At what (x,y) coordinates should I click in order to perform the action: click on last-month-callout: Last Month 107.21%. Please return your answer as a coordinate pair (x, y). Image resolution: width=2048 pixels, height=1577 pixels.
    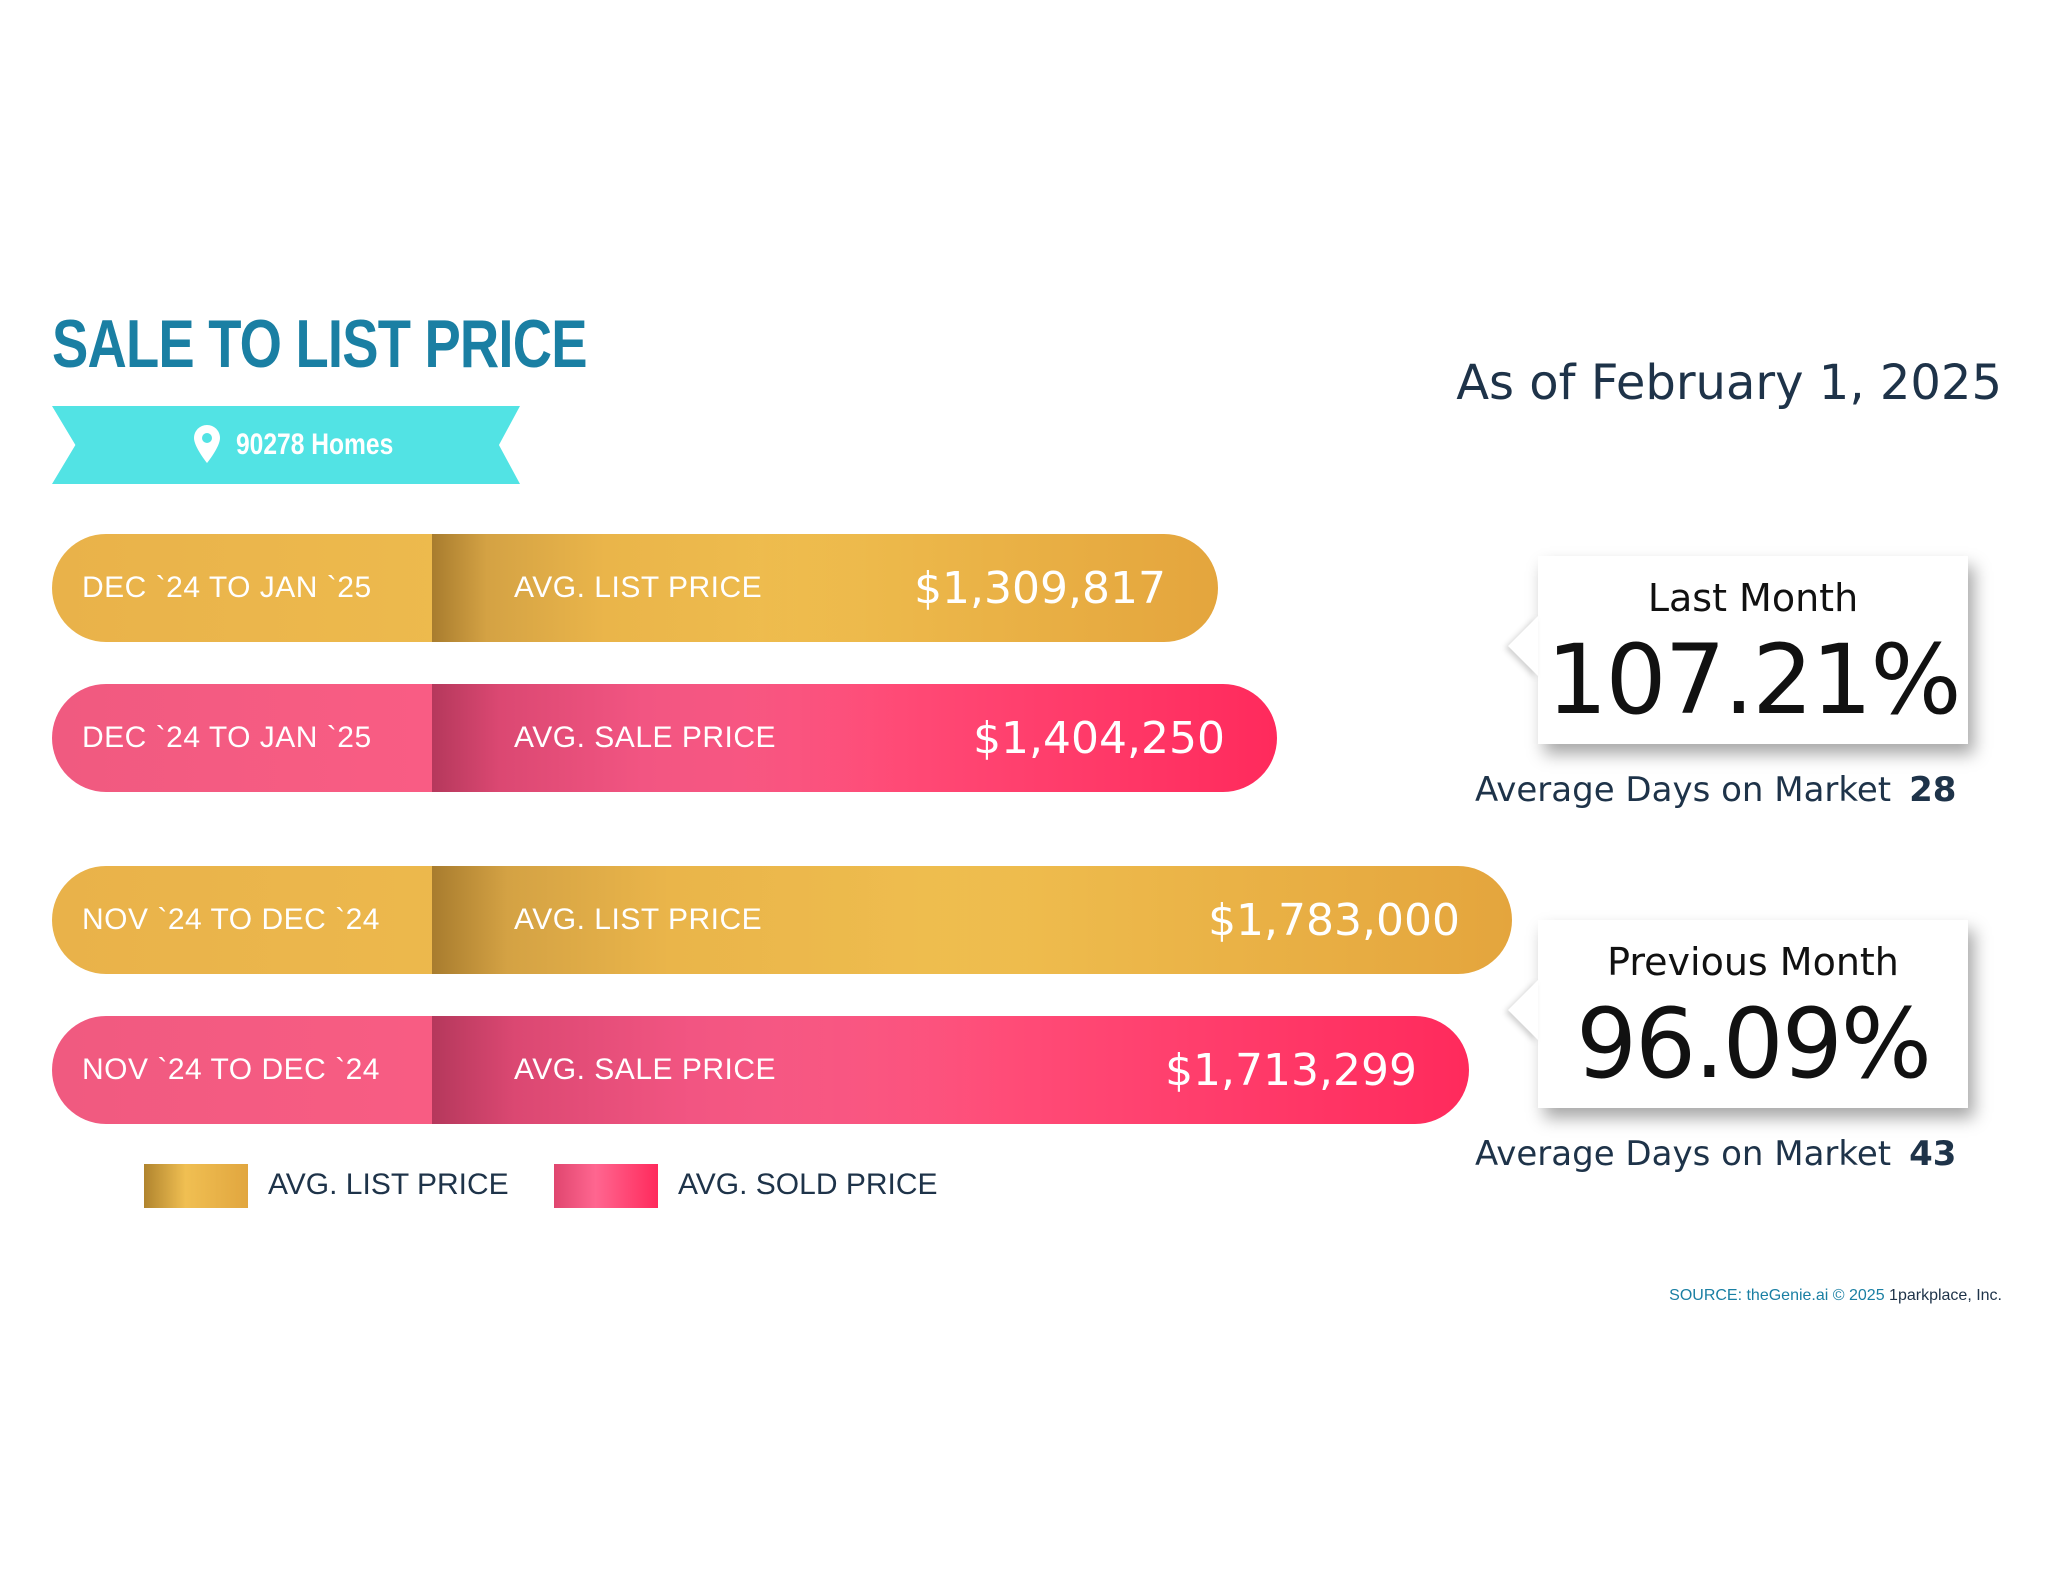
    Looking at the image, I should click on (1738, 650).